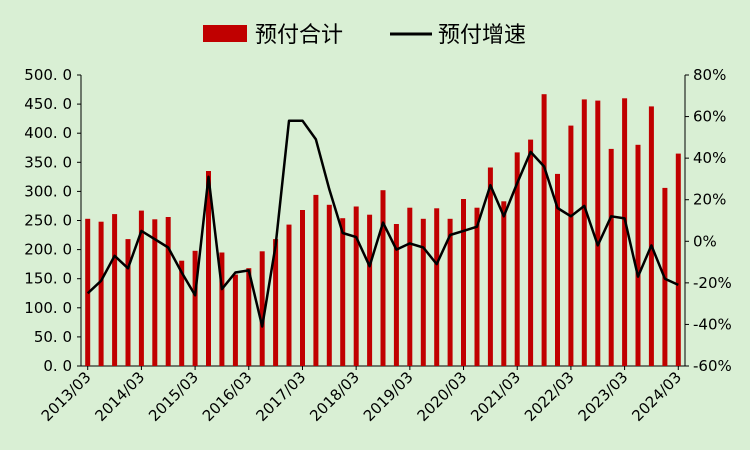 The image size is (750, 450). Describe the element at coordinates (603, 396) in the screenshot. I see `x-tick-label: 2023/03` at that location.